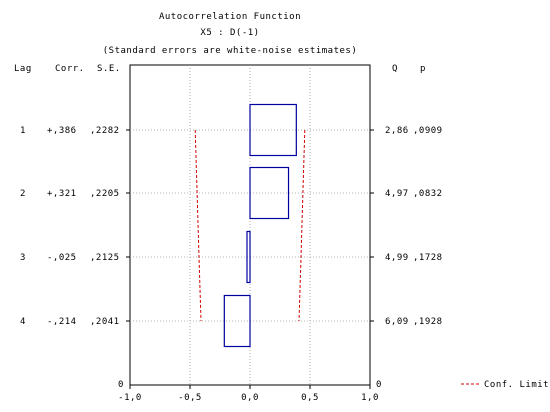  I want to click on row-se-label: ,2282, so click(105, 131).